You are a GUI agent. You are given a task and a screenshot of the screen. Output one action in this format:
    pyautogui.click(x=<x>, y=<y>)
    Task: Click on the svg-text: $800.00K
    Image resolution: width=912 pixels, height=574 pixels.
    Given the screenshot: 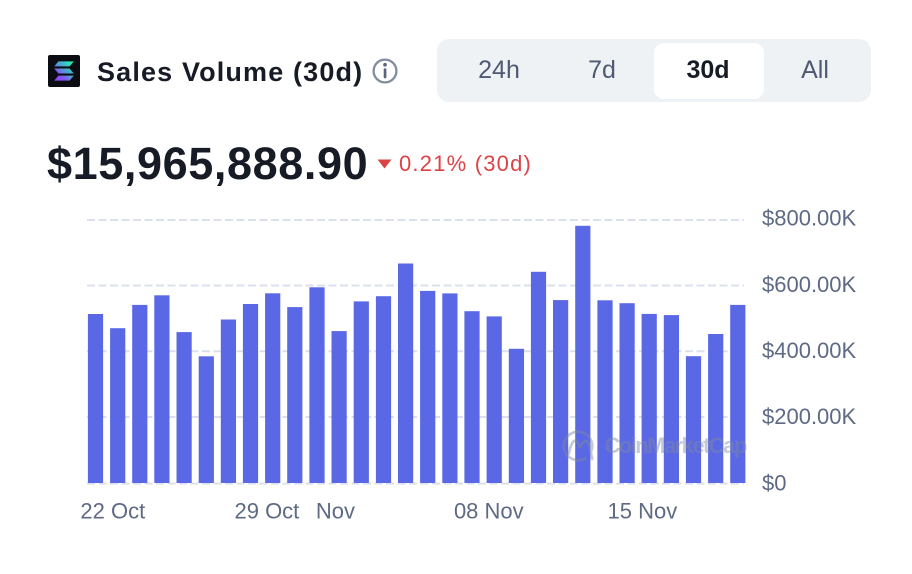 What is the action you would take?
    pyautogui.click(x=809, y=218)
    